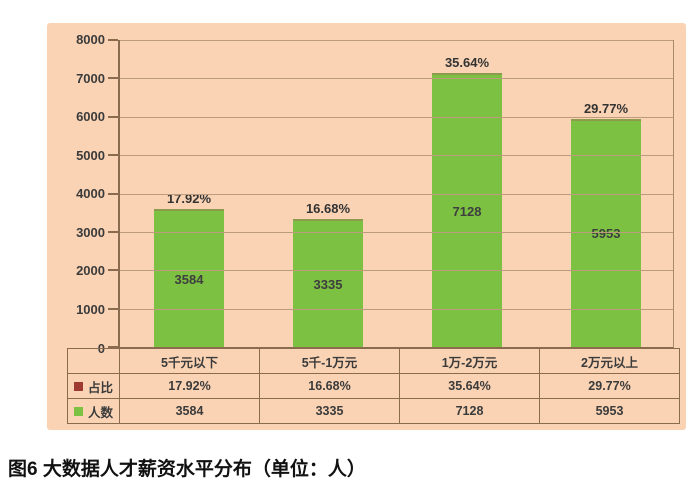 The image size is (695, 483). I want to click on ratio-legend-swatch-icon, so click(78, 386).